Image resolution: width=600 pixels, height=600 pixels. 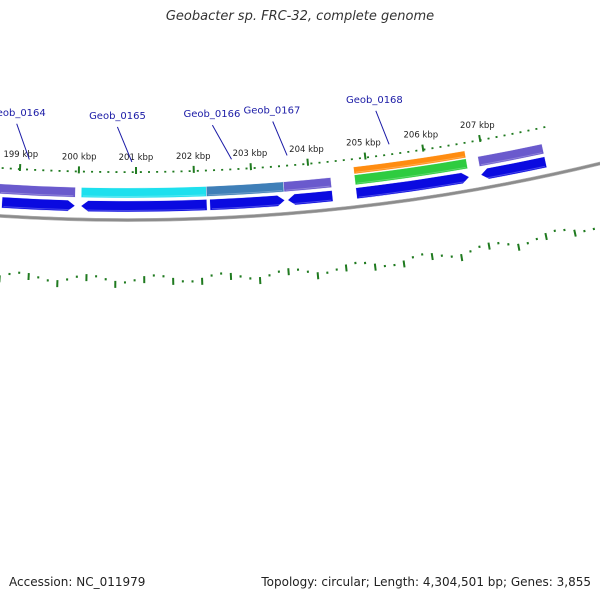 What do you see at coordinates (117, 116) in the screenshot?
I see `gene-label: Geob_0165` at bounding box center [117, 116].